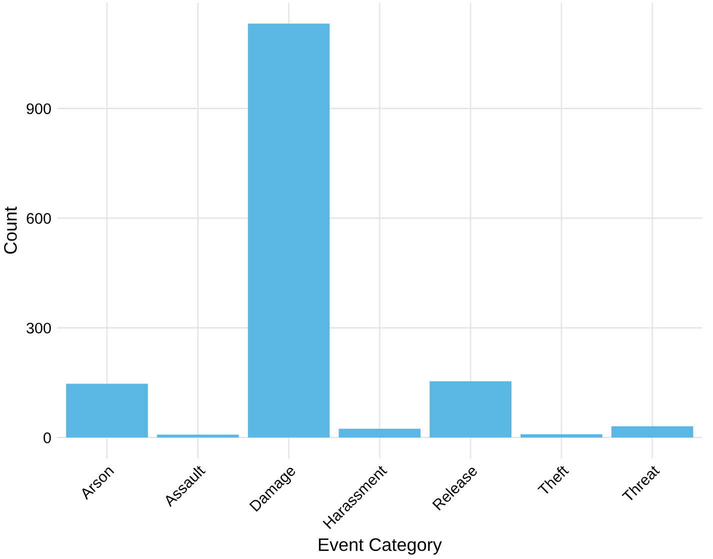  I want to click on y-axis-title: Count, so click(10, 230).